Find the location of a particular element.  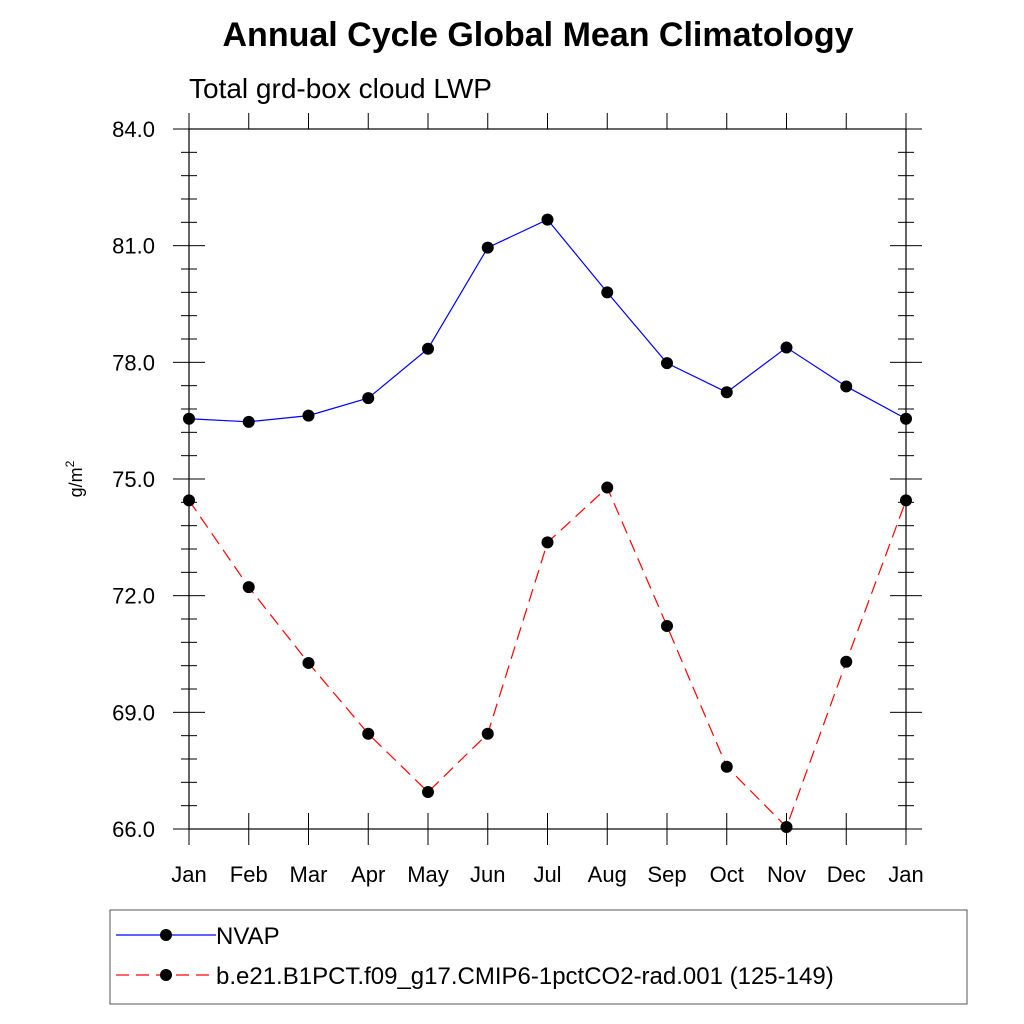

x-tick-label: Dec is located at coordinates (846, 874).